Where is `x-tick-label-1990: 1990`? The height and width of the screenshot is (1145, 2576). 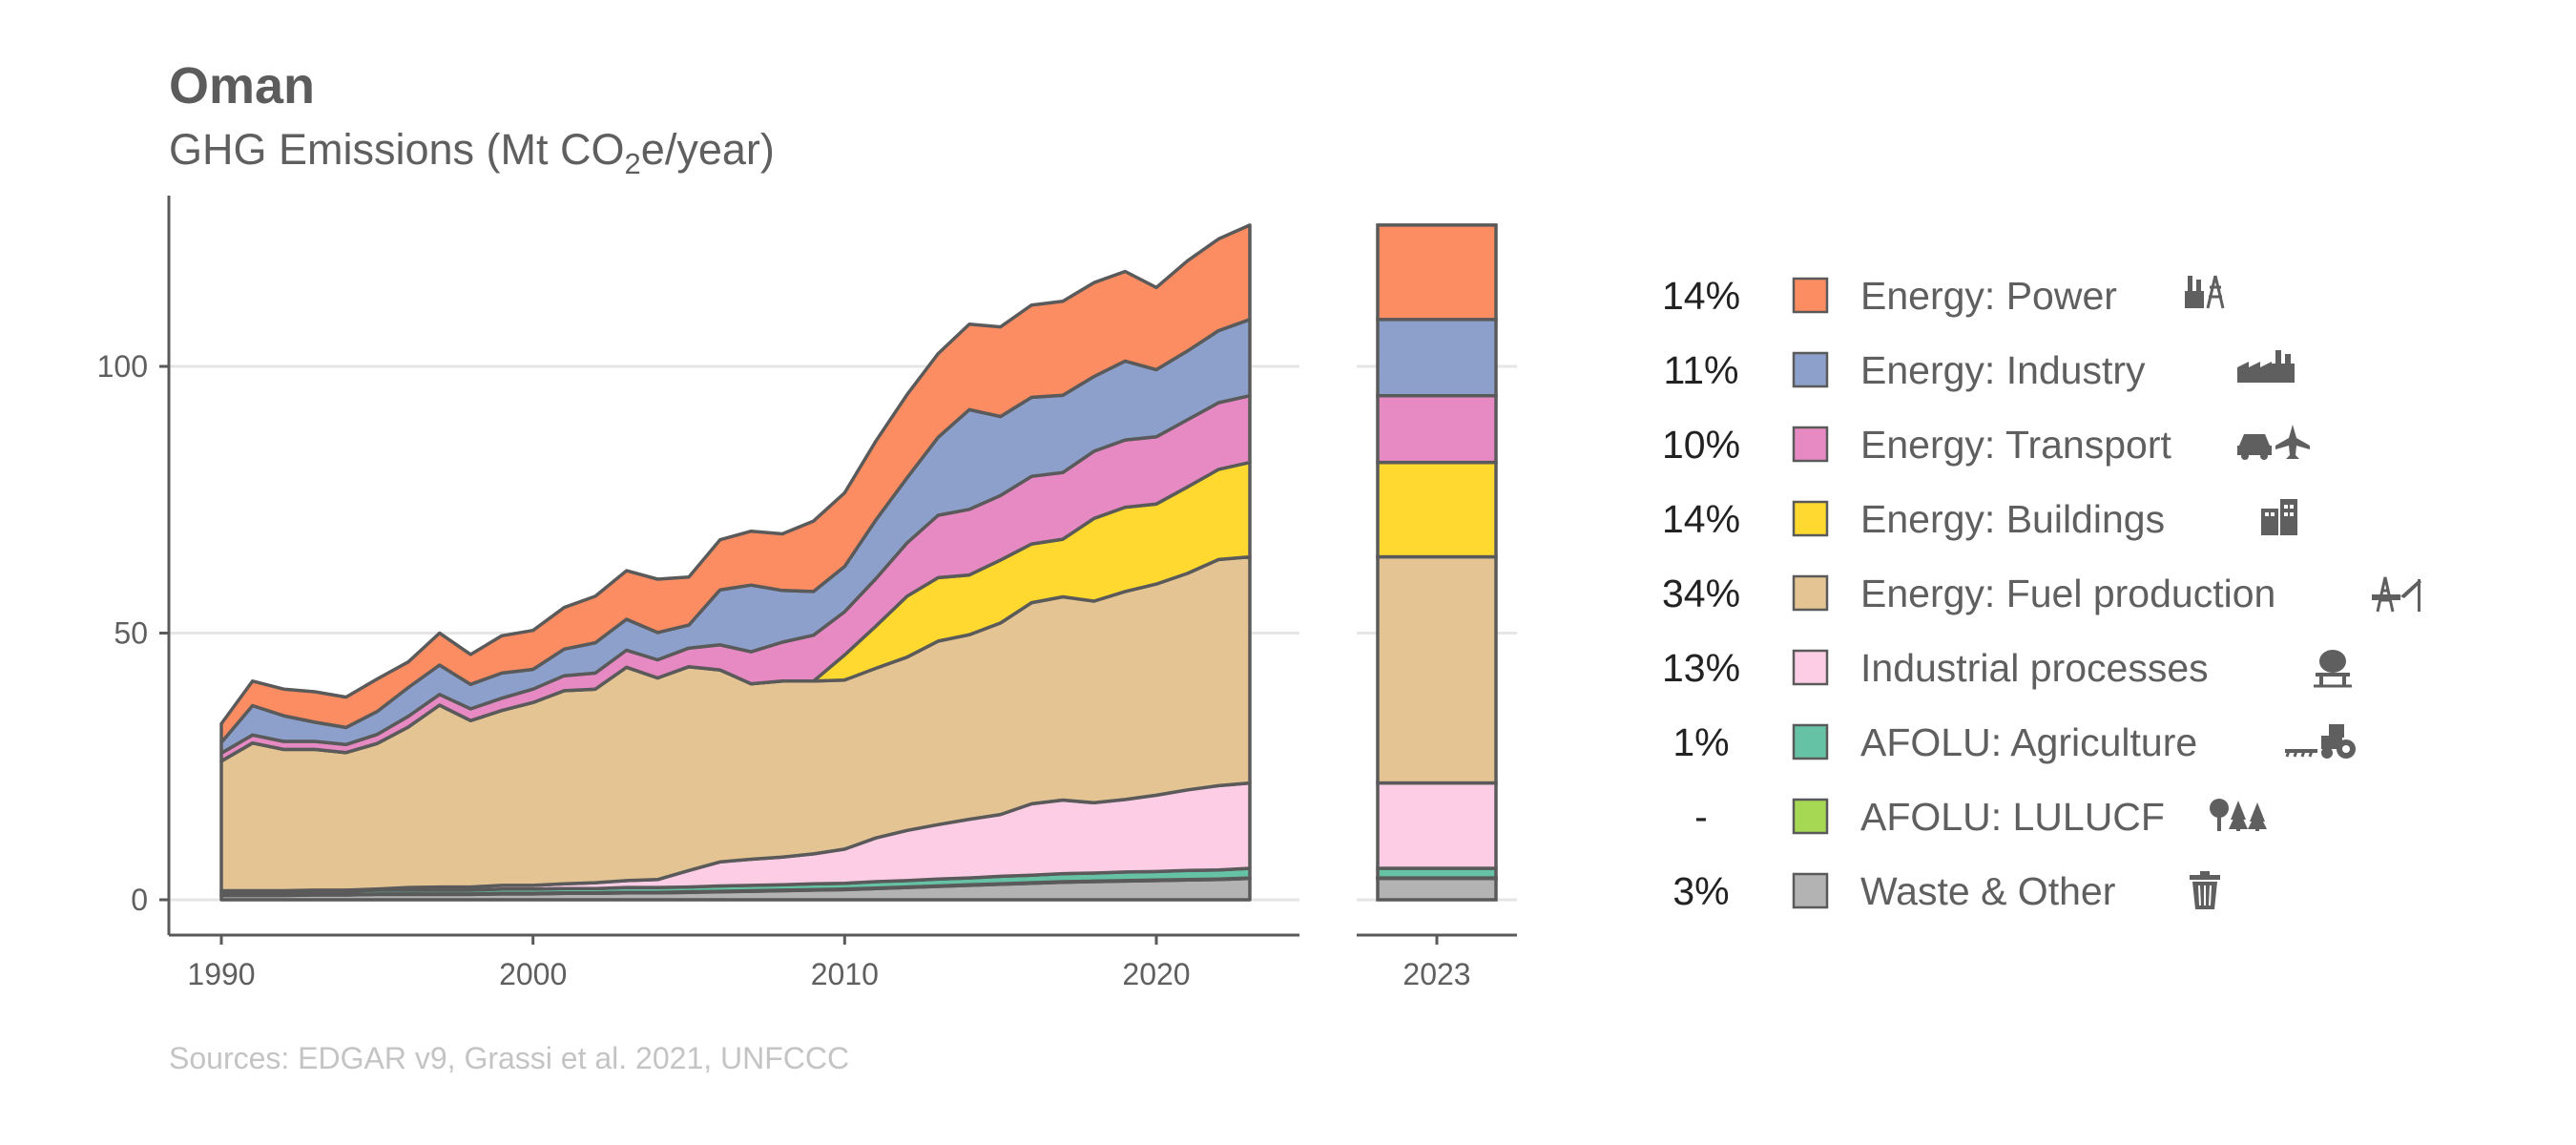 x-tick-label-1990: 1990 is located at coordinates (221, 974).